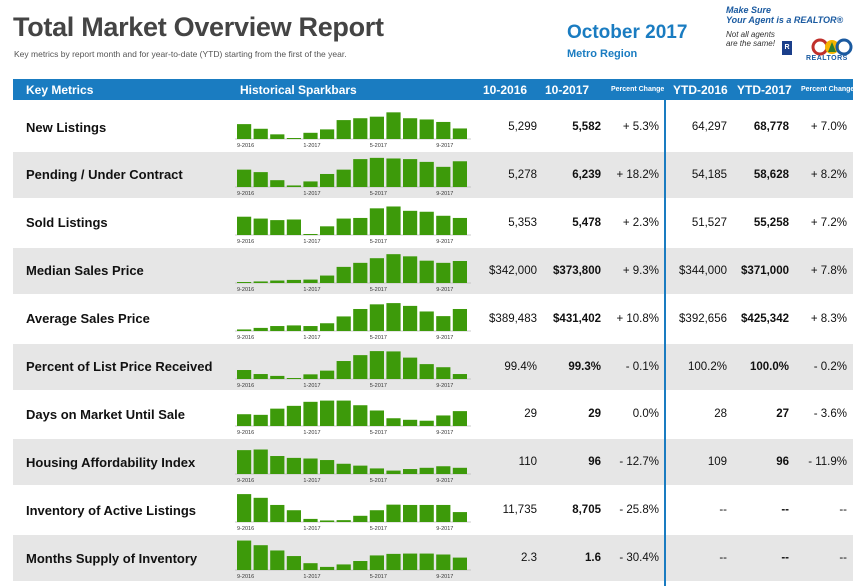  I want to click on header-10-2016: 10-2016, so click(505, 90).